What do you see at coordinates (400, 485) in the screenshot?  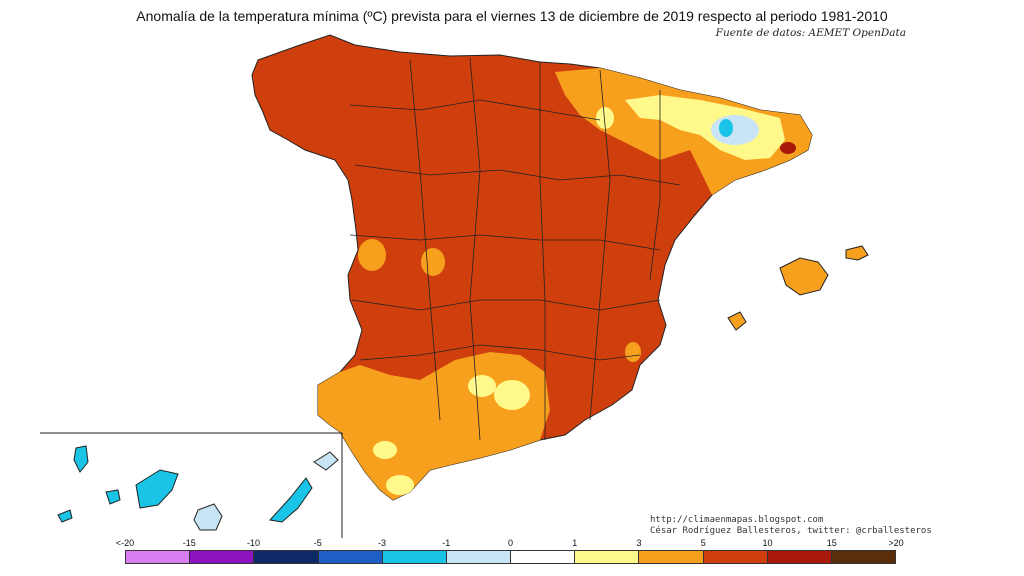 I see `anomaly-zone-cadiz-yellow` at bounding box center [400, 485].